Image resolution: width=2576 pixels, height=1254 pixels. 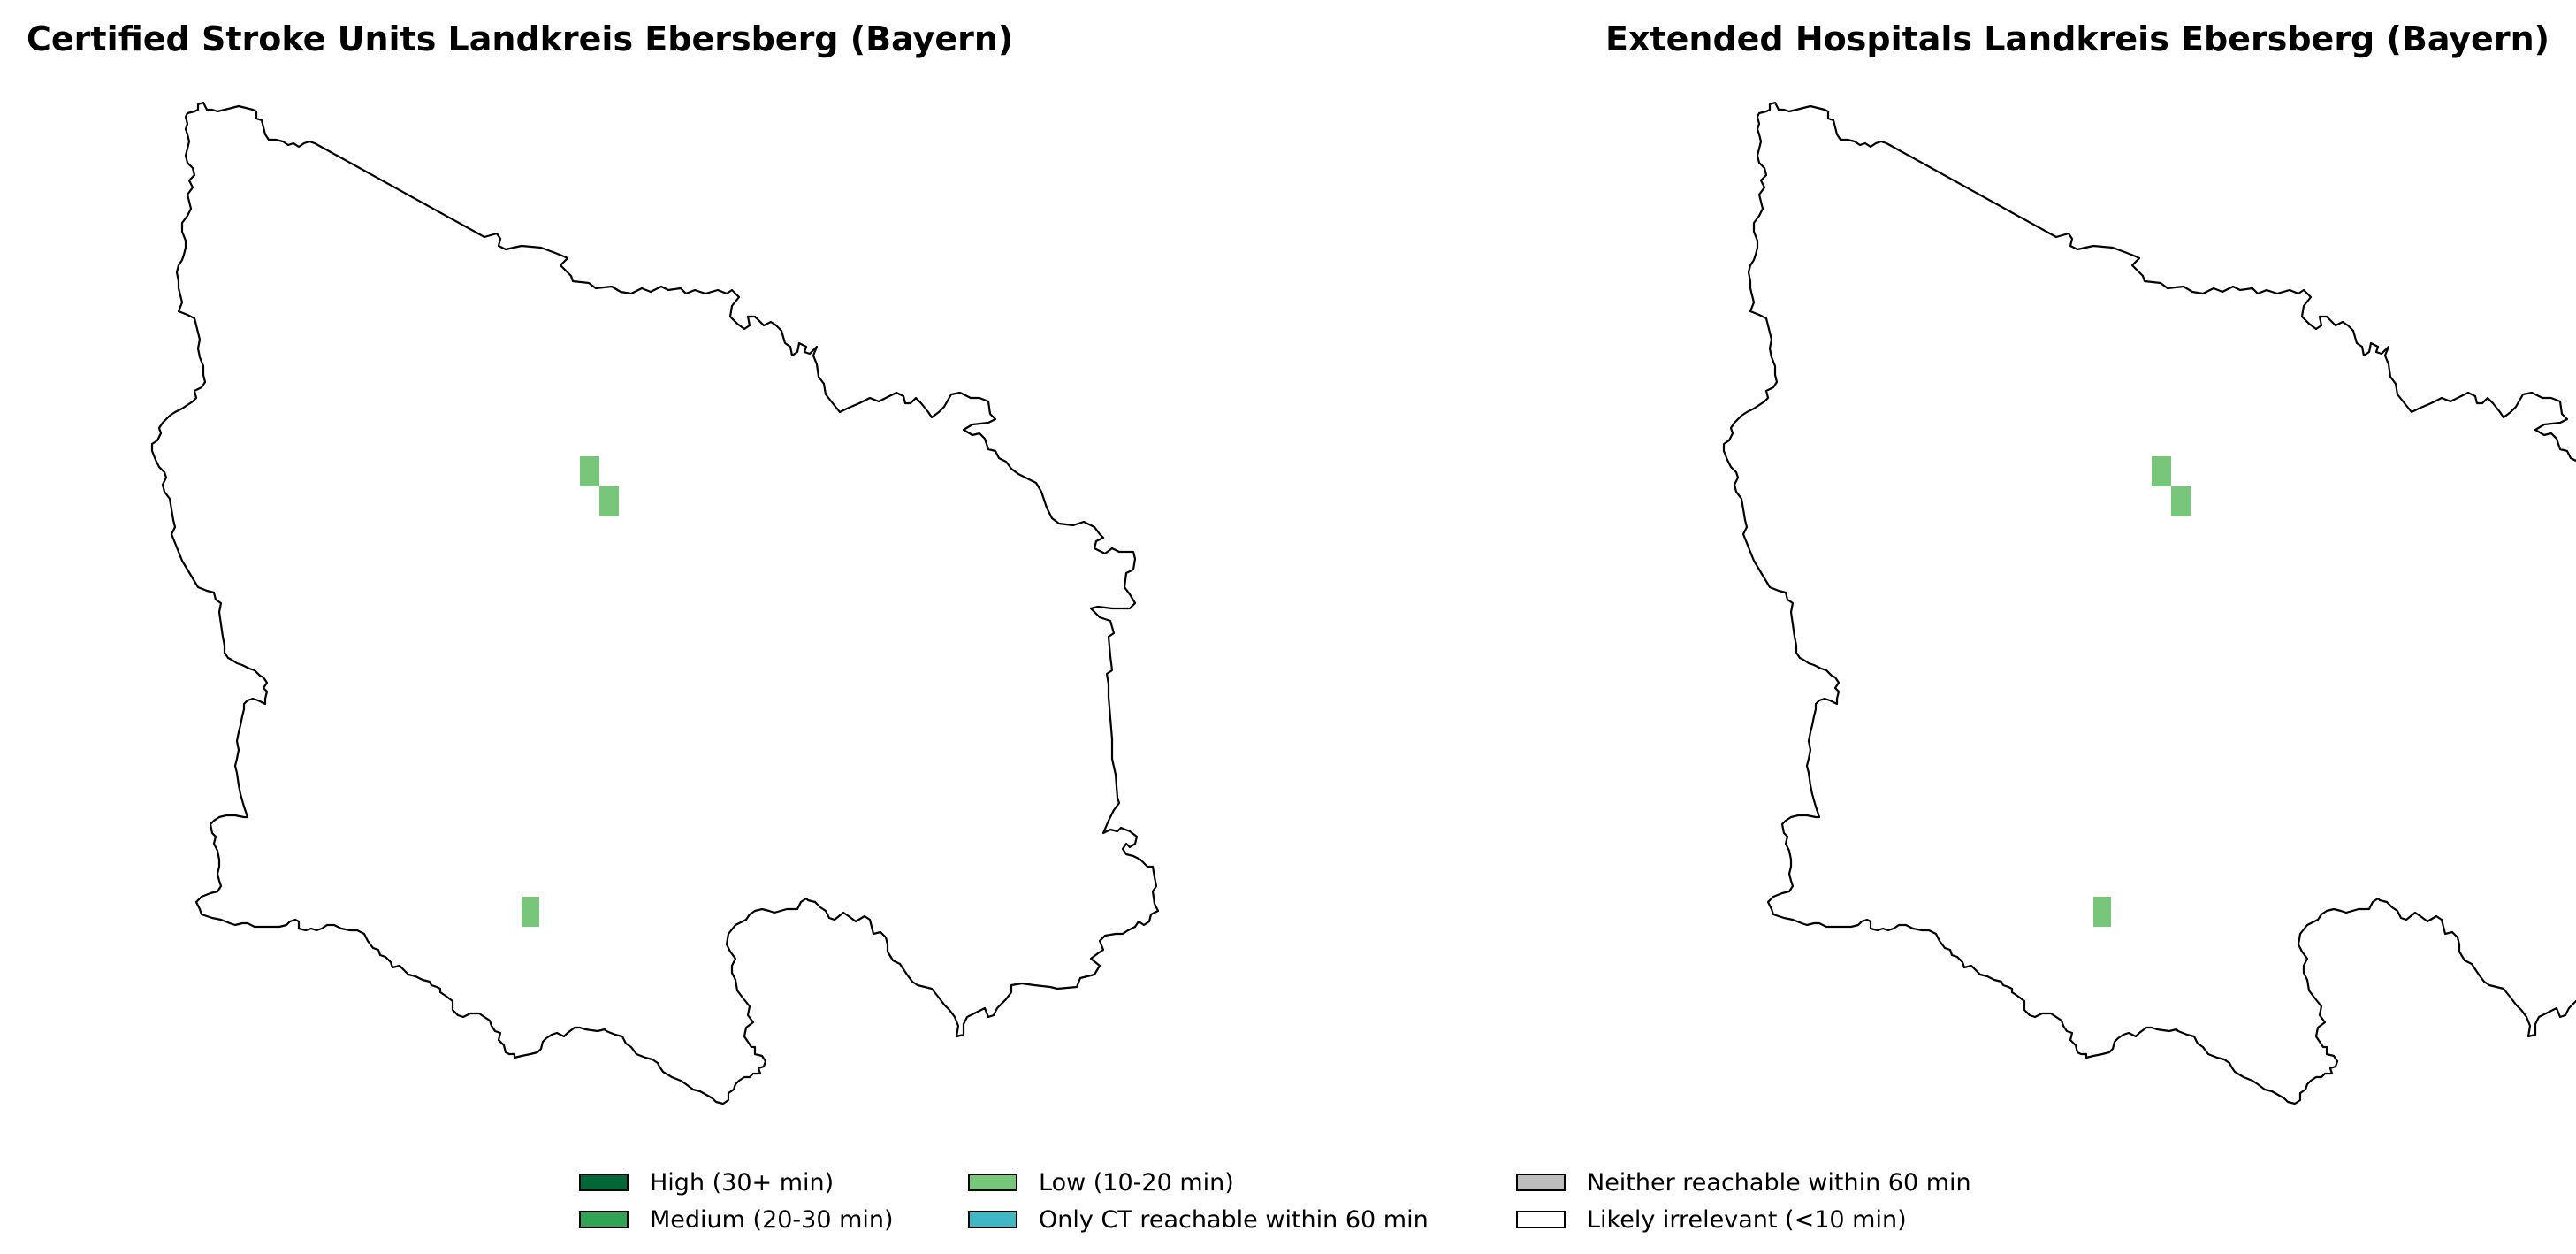 I want to click on legend-item-irrelevant: Likely irrelevant (<10 min), so click(x=1711, y=1219).